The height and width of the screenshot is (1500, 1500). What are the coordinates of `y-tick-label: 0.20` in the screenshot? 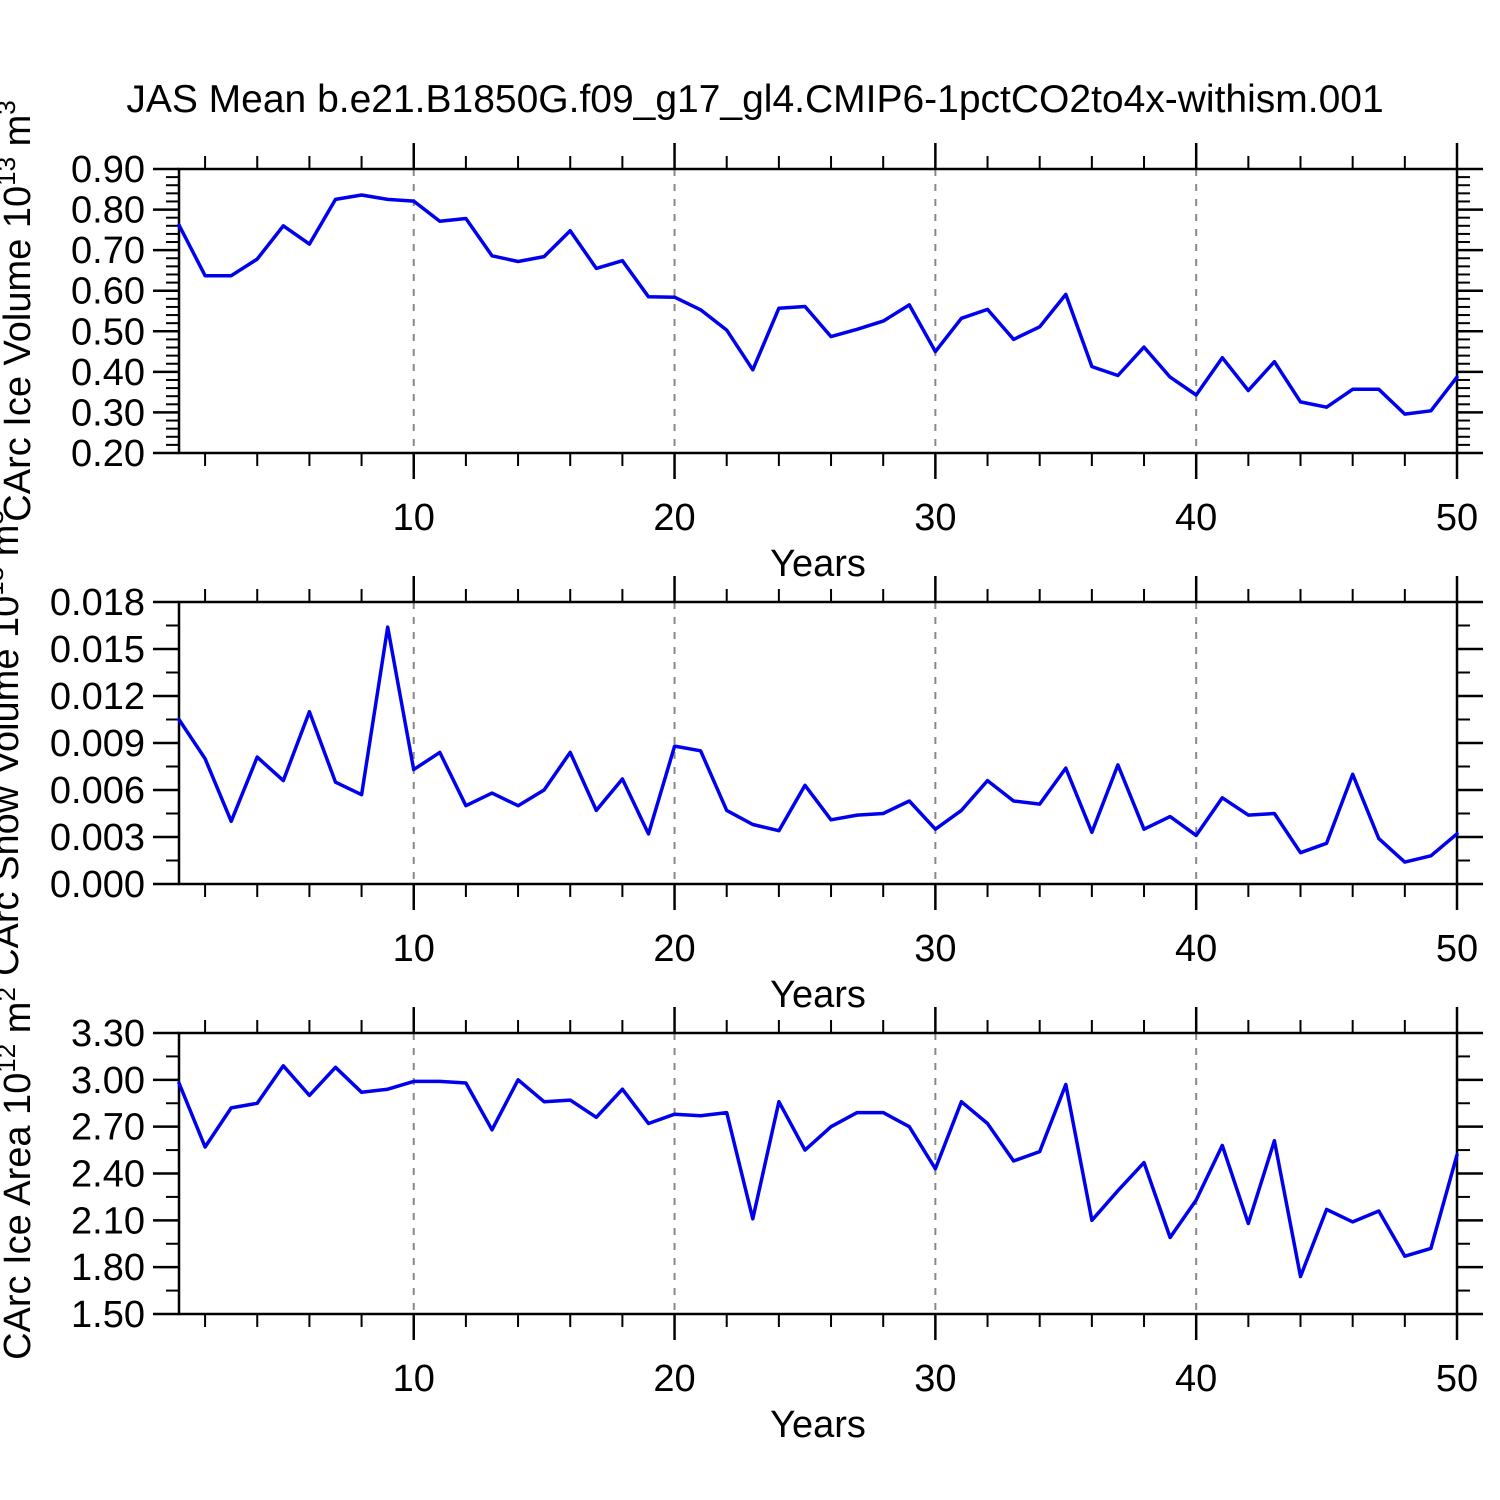 It's located at (108, 454).